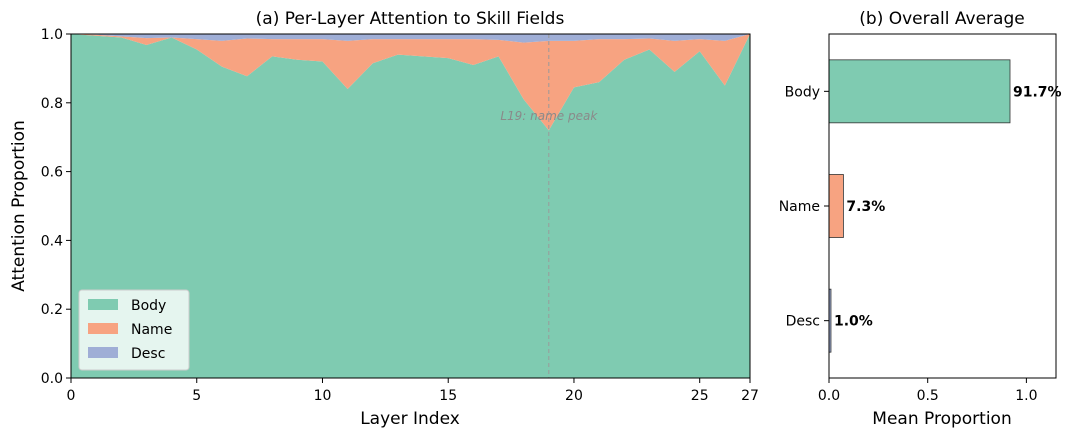 The height and width of the screenshot is (440, 1080). I want to click on peak-annotation: L19: name peak, so click(549, 116).